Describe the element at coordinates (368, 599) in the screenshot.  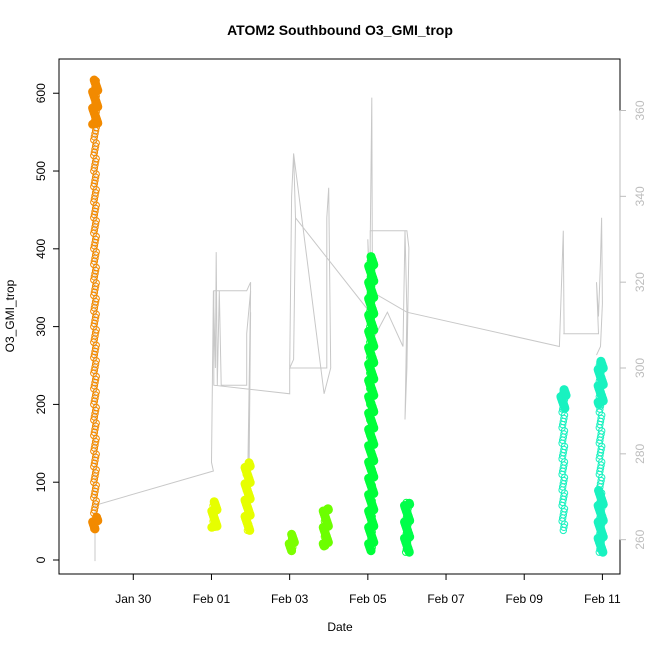
I see `x-tick-label: Feb 05` at that location.